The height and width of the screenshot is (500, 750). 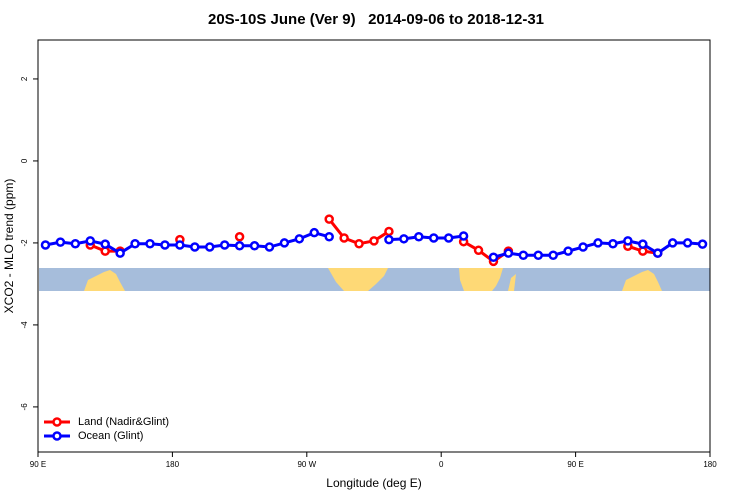 What do you see at coordinates (104, 280) in the screenshot?
I see `land-australia` at bounding box center [104, 280].